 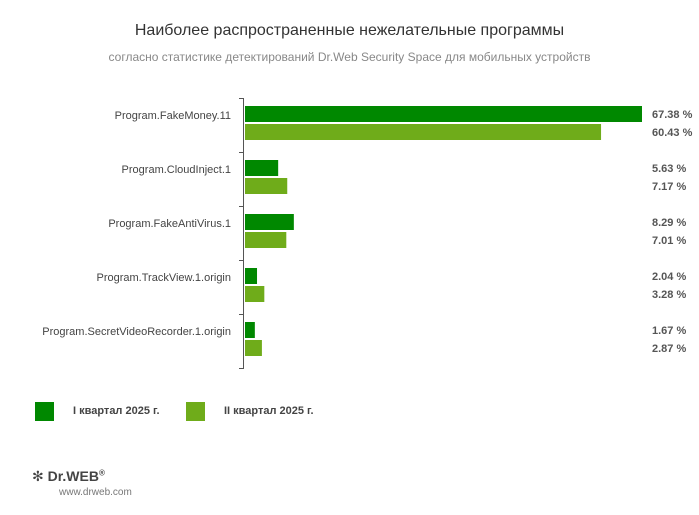 I want to click on legend-label-q2: II квартал 2025 г., so click(x=269, y=411).